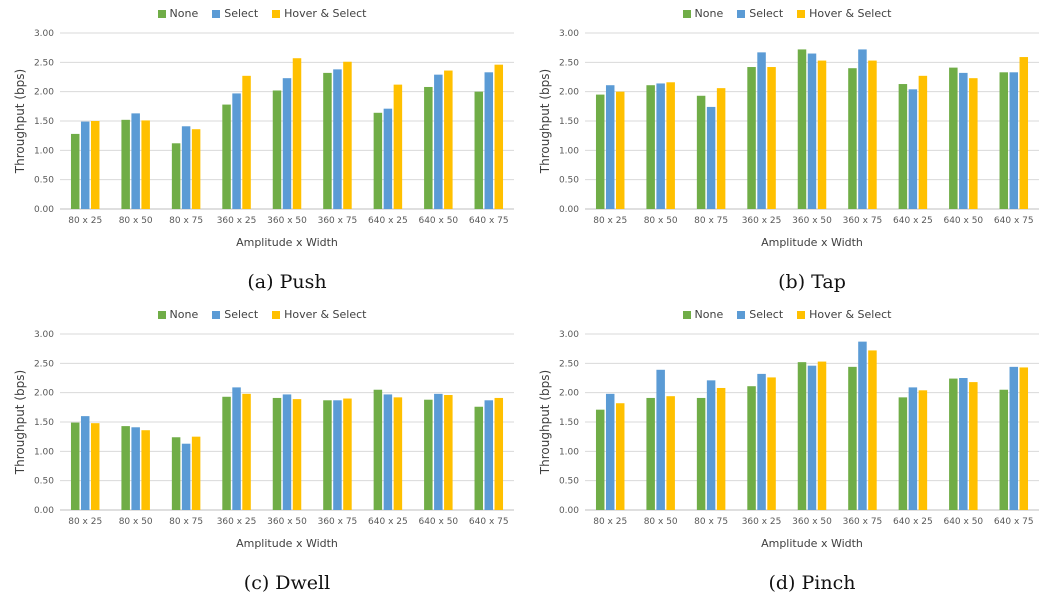  What do you see at coordinates (20, 422) in the screenshot?
I see `y-axis-title: Throughput (bps)` at bounding box center [20, 422].